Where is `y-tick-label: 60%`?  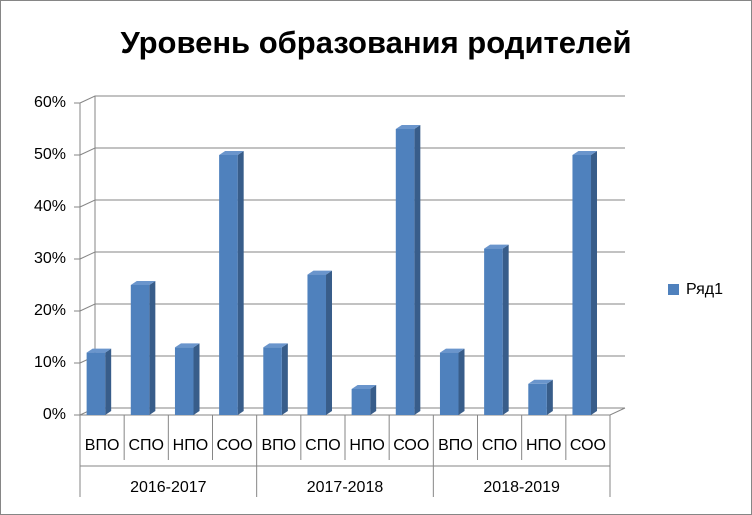
y-tick-label: 60% is located at coordinates (50, 102).